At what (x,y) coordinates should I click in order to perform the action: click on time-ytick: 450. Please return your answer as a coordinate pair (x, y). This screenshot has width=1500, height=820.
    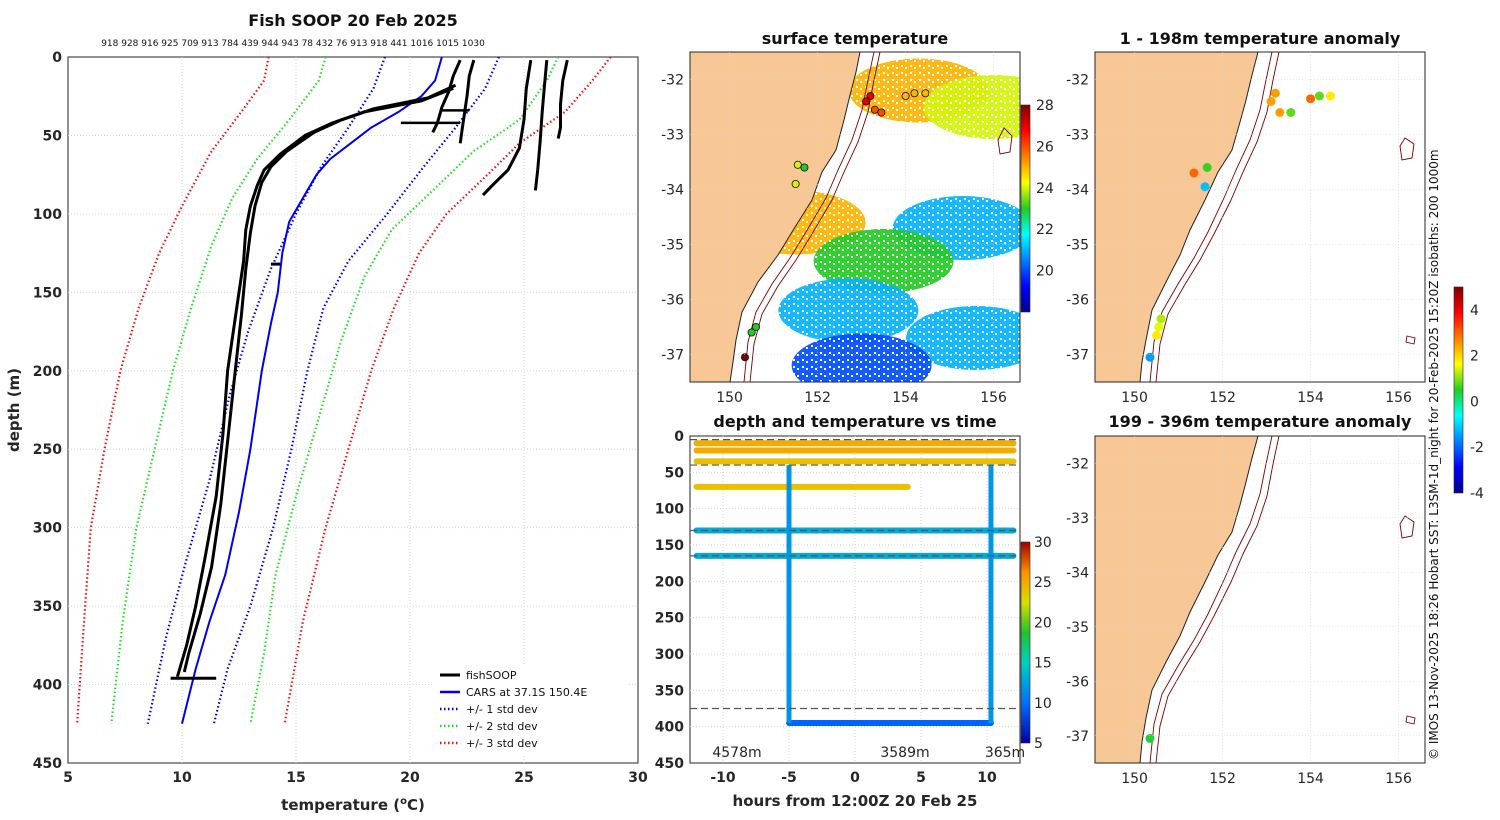
    Looking at the image, I should click on (669, 764).